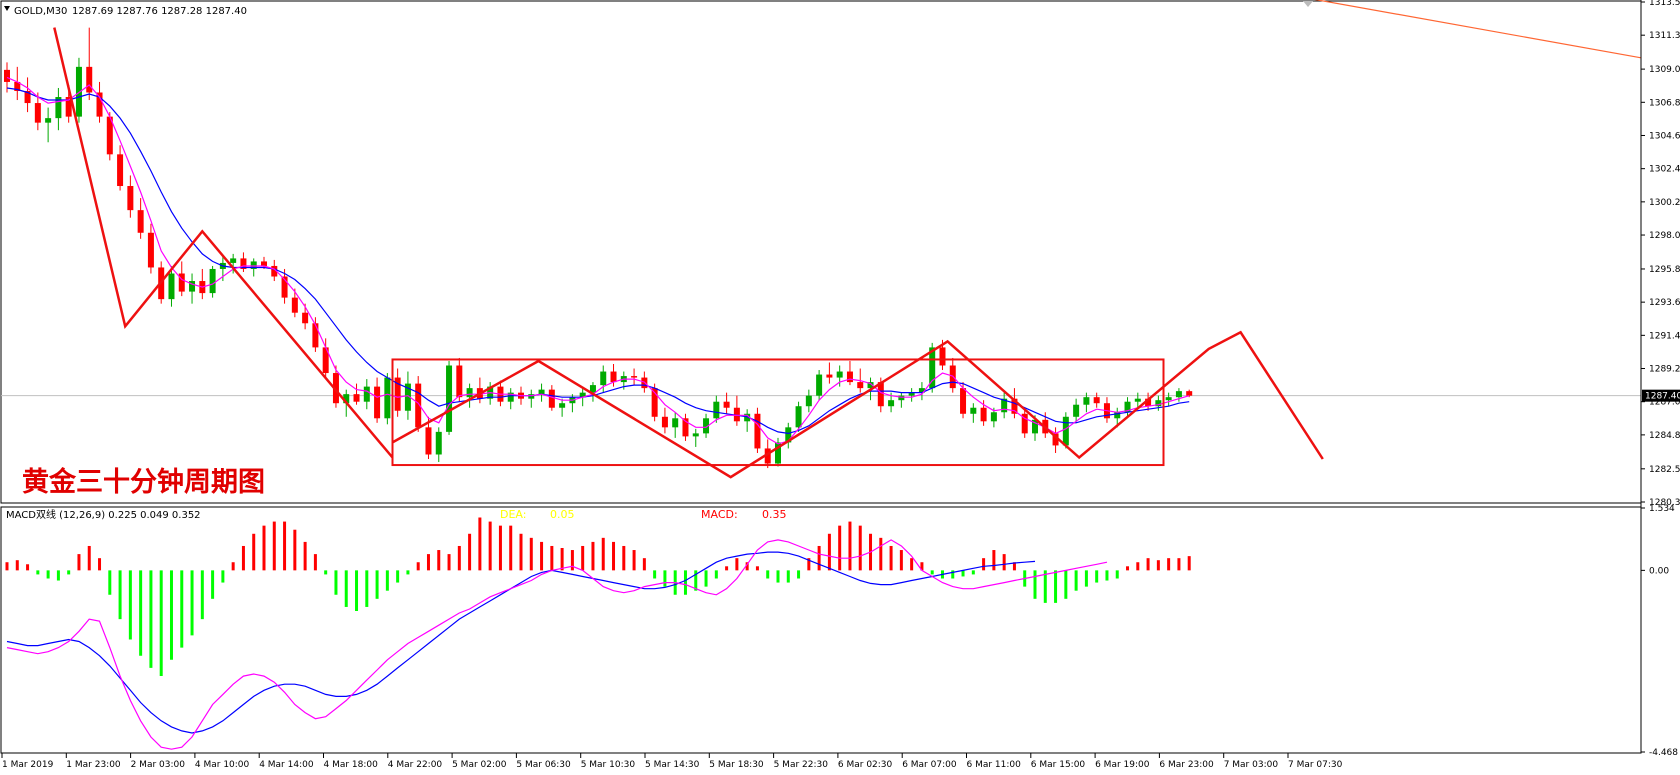  I want to click on macd-label: MACD:, so click(719, 514).